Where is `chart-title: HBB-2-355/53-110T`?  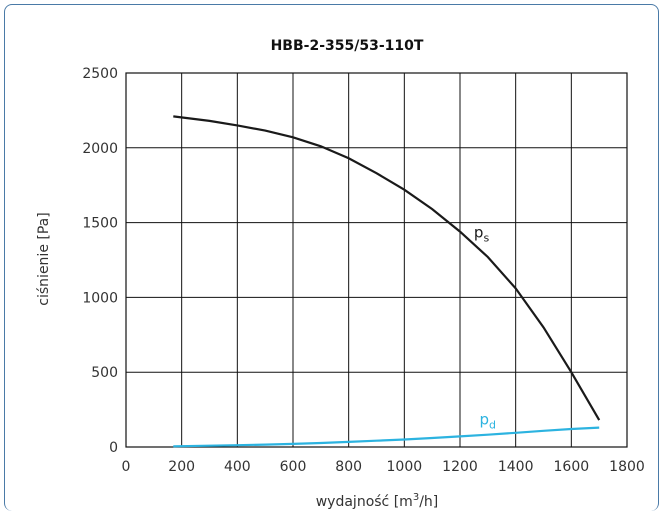
chart-title: HBB-2-355/53-110T is located at coordinates (347, 46).